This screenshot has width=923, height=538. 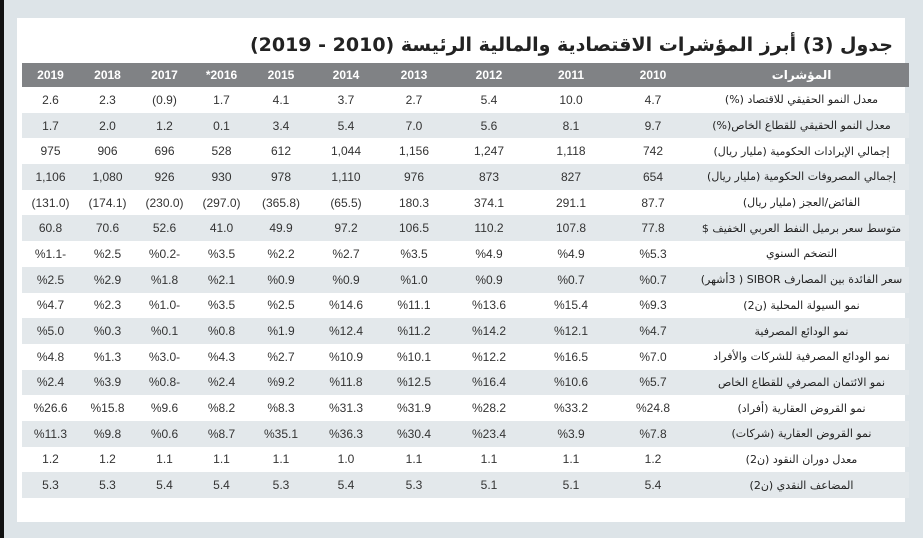 I want to click on cell-value: %14.2, so click(x=489, y=331).